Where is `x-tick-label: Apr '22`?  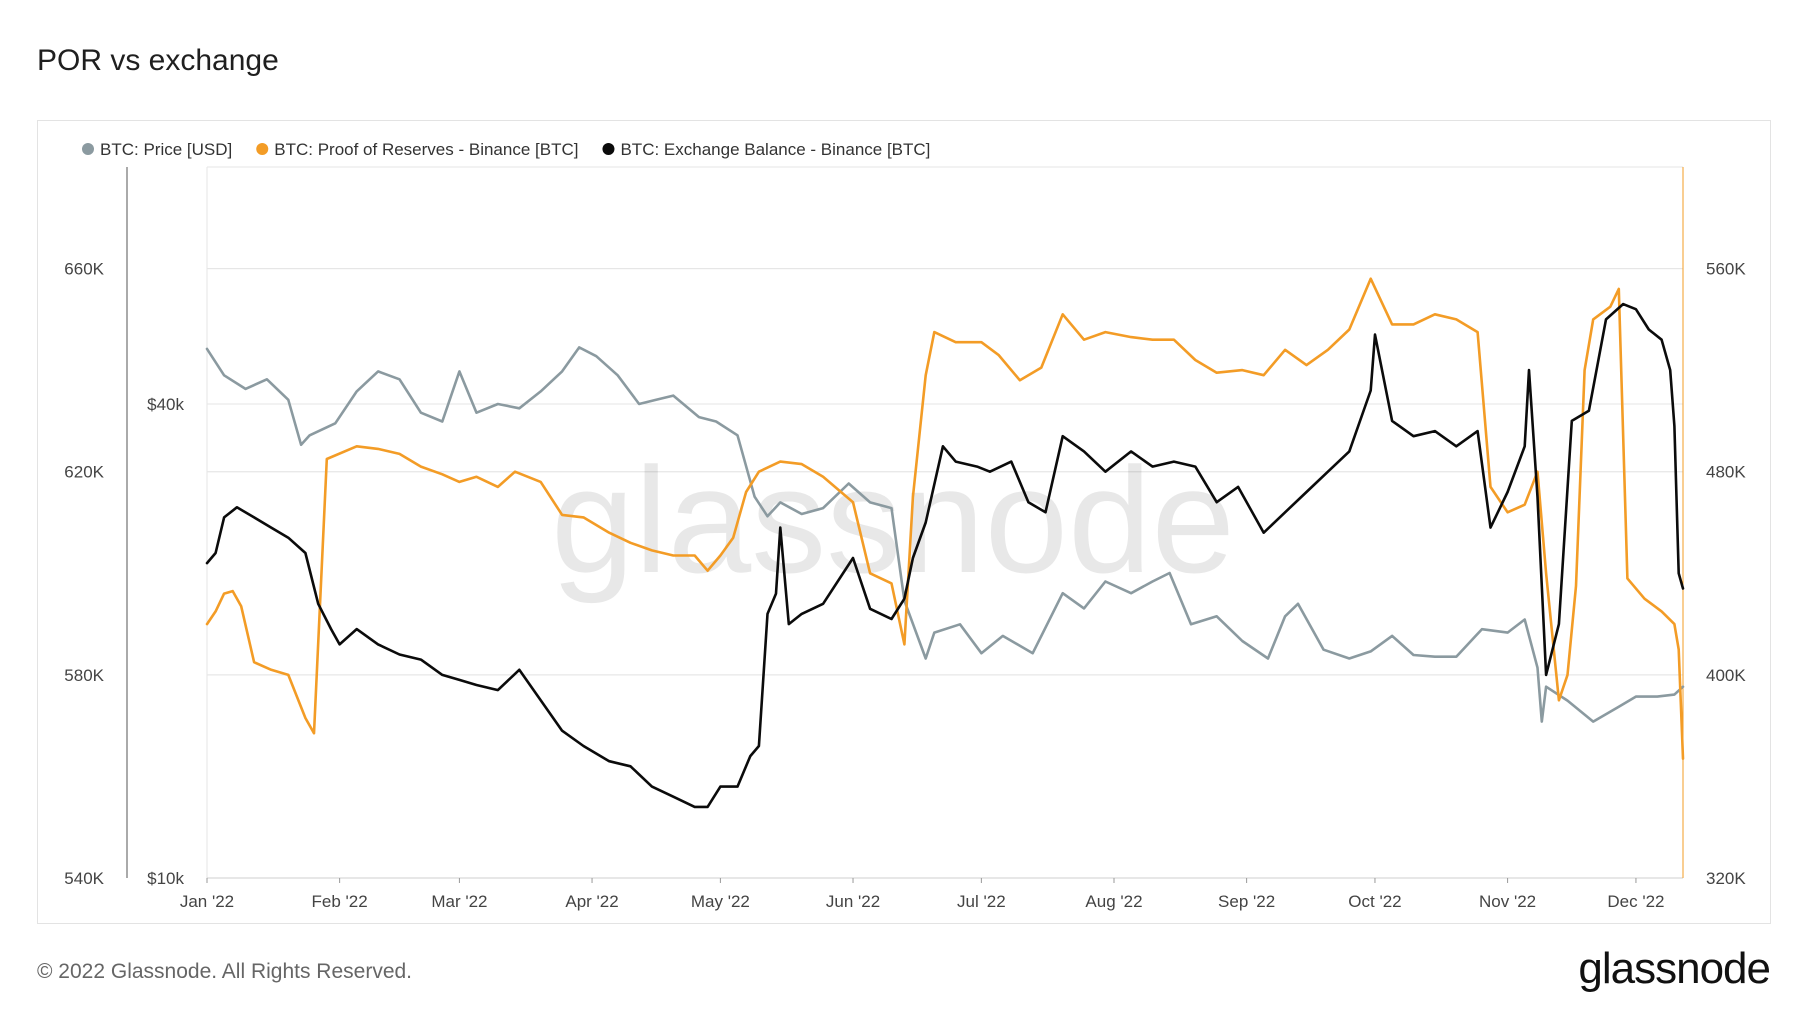 x-tick-label: Apr '22 is located at coordinates (591, 901).